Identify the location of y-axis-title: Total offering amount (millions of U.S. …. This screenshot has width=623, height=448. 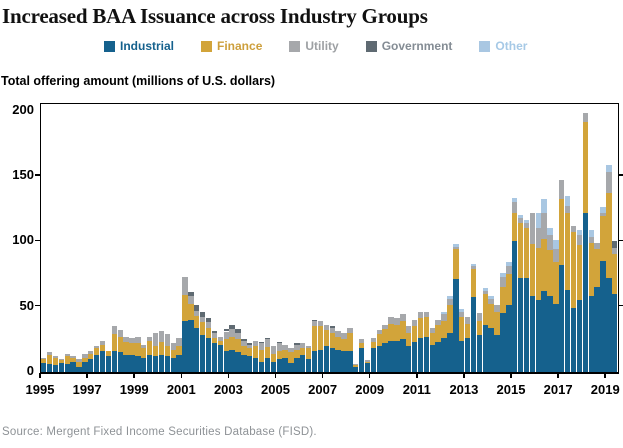
(138, 81).